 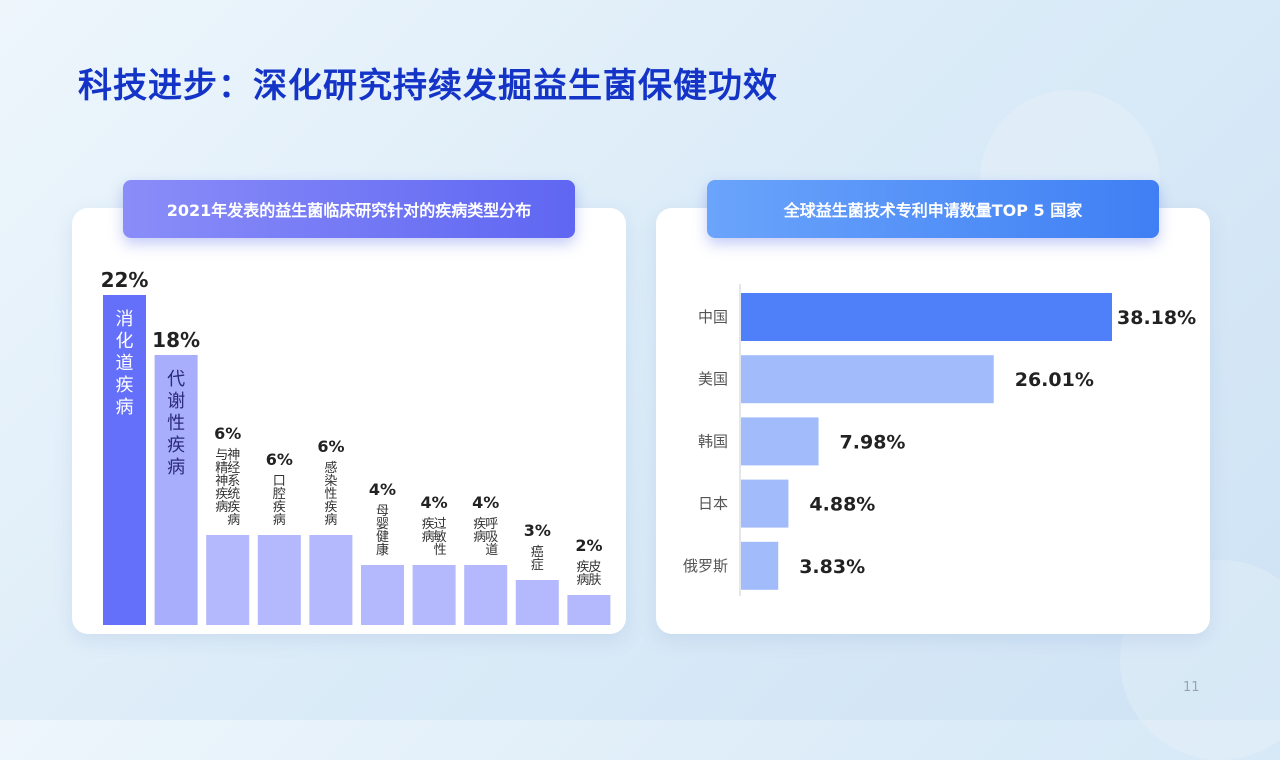 What do you see at coordinates (491, 537) in the screenshot?
I see `bar-category-label: 吸` at bounding box center [491, 537].